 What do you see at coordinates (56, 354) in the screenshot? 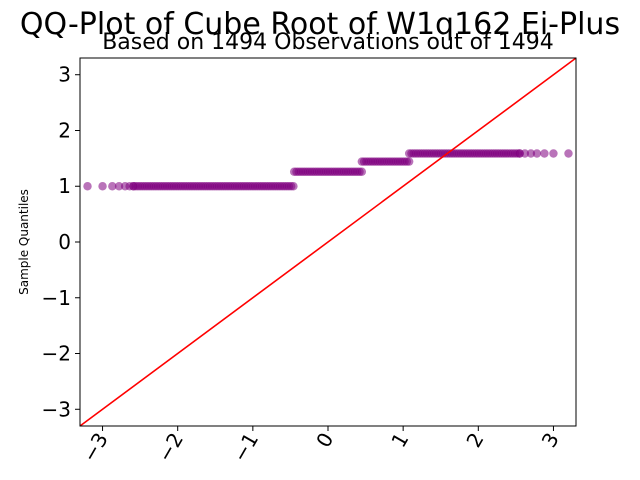
I see `y-tick-label: −2` at bounding box center [56, 354].